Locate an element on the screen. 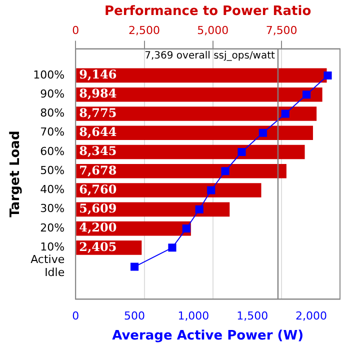 The width and height of the screenshot is (348, 348). y-tick-label: 30% is located at coordinates (52, 209).